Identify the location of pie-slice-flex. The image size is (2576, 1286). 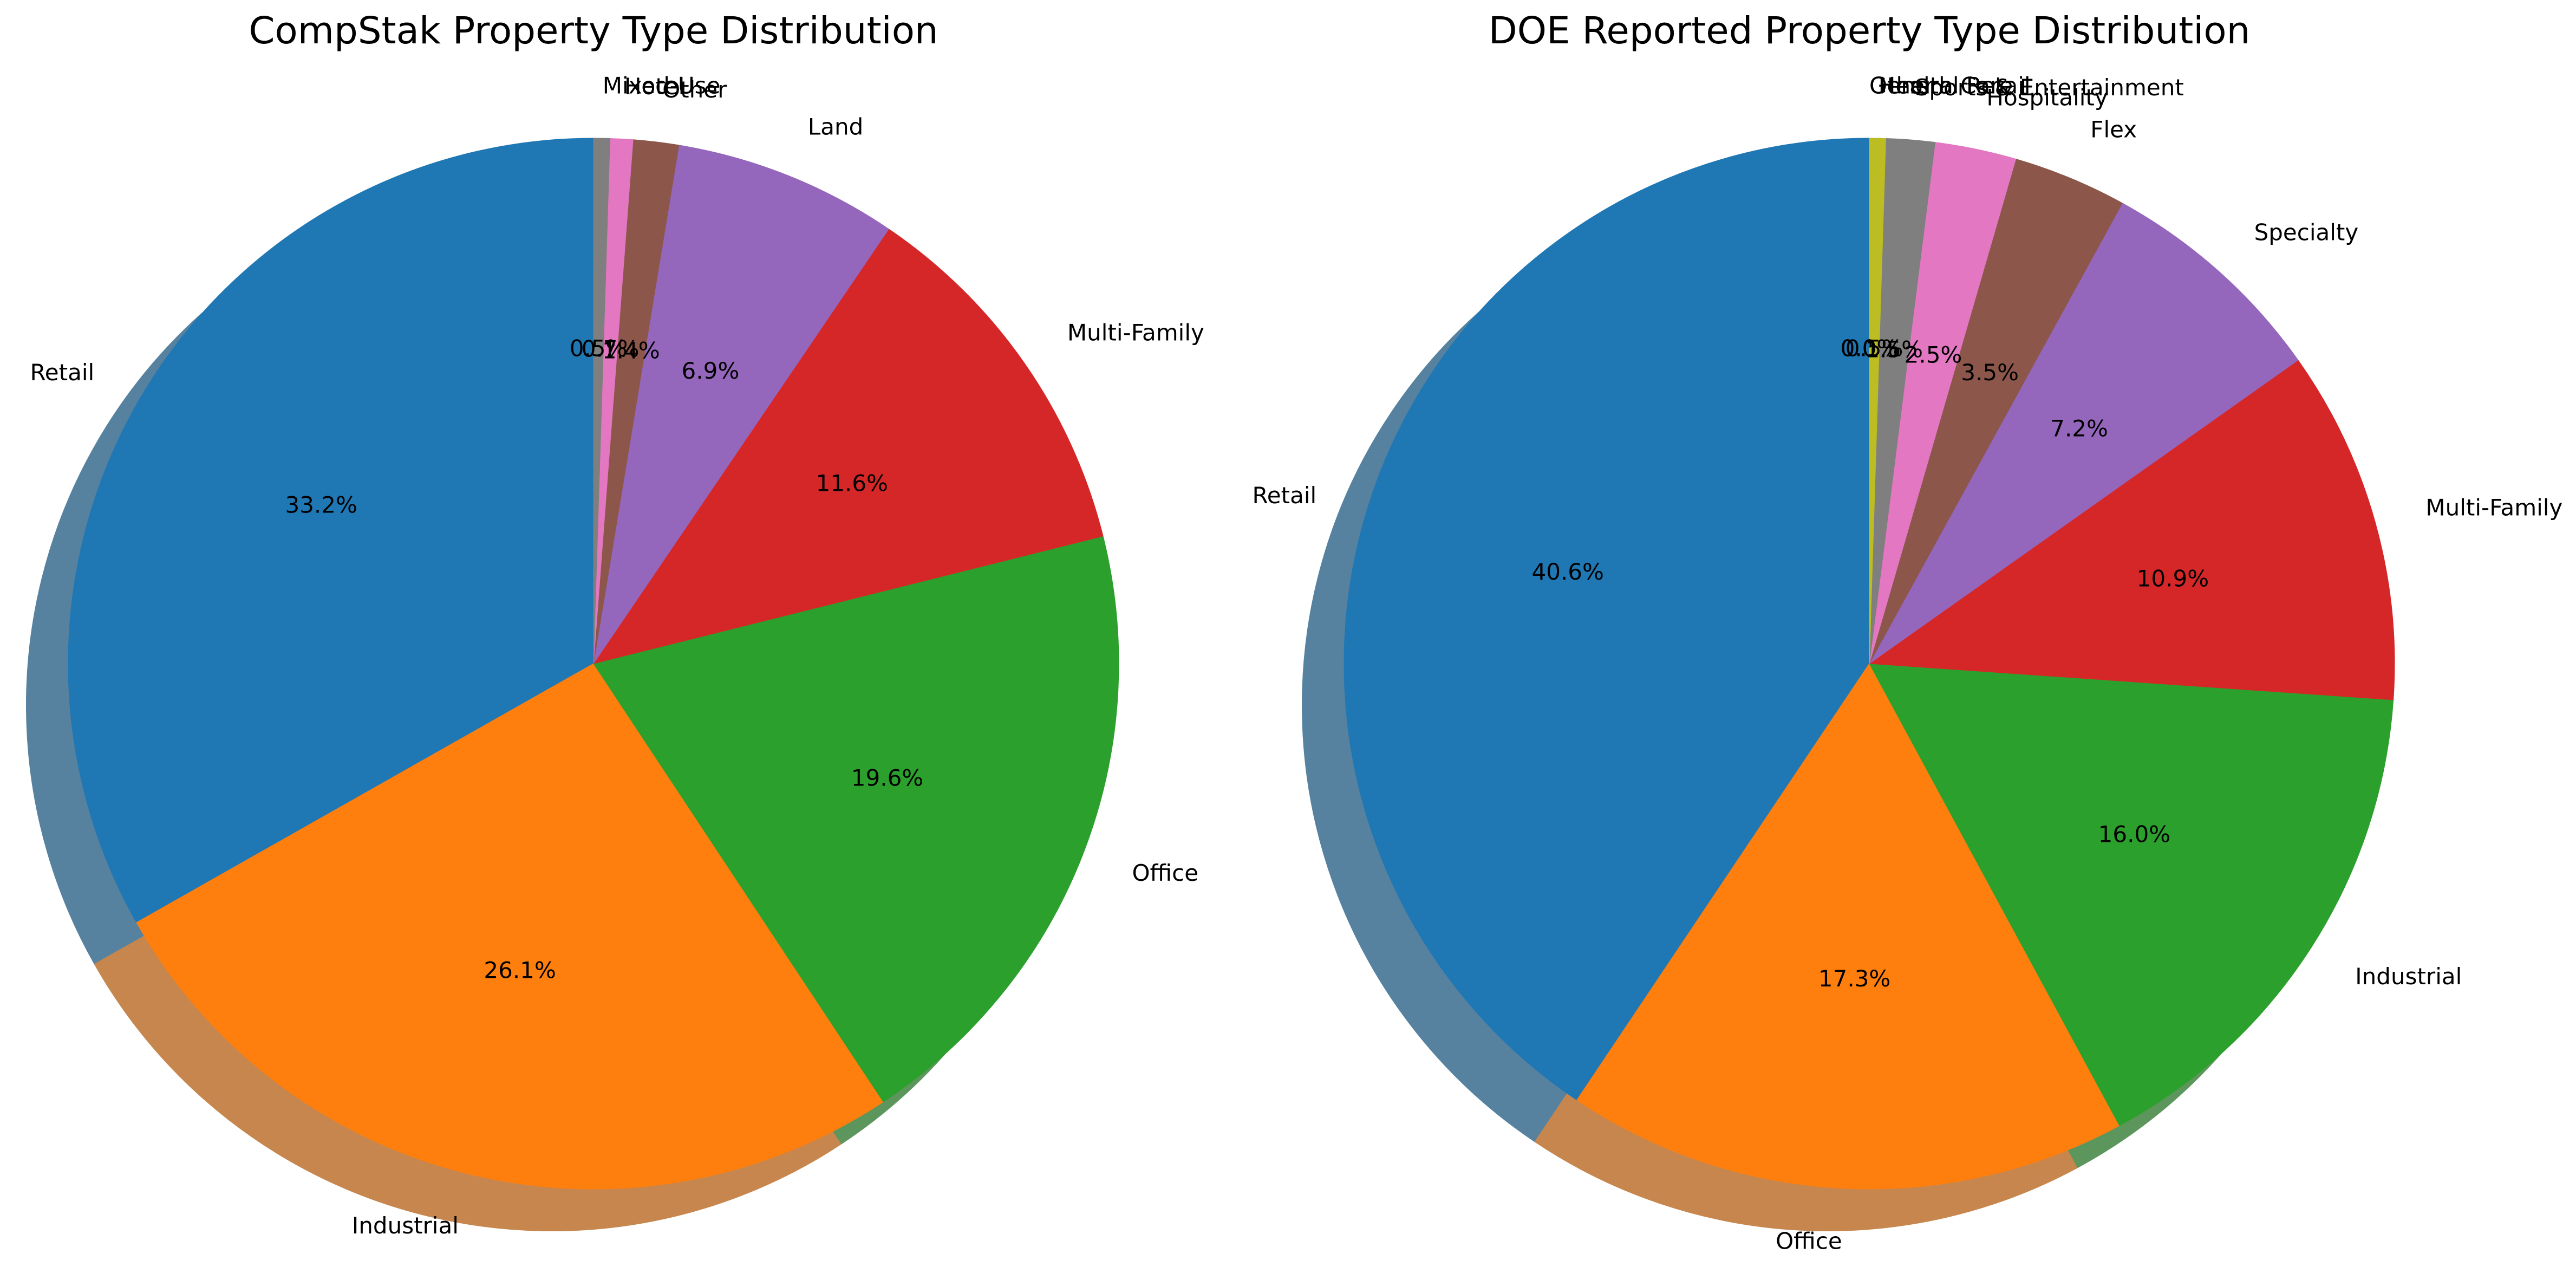
(1996, 411).